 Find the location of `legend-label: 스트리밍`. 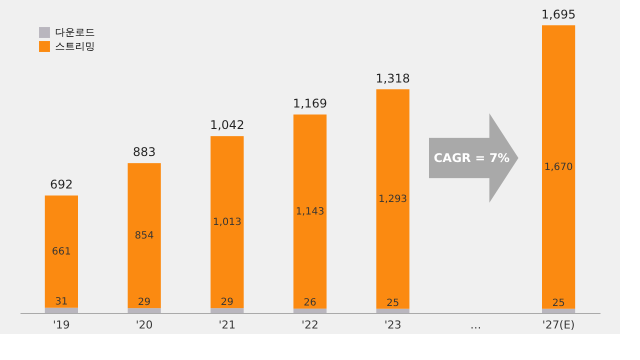

legend-label: 스트리밍 is located at coordinates (75, 47).